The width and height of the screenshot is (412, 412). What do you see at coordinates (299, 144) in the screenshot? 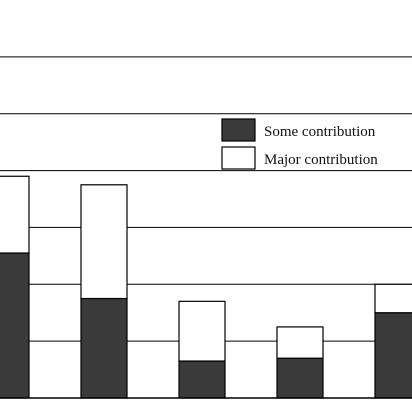
I see `legend: Some contribution Major contribution` at bounding box center [299, 144].